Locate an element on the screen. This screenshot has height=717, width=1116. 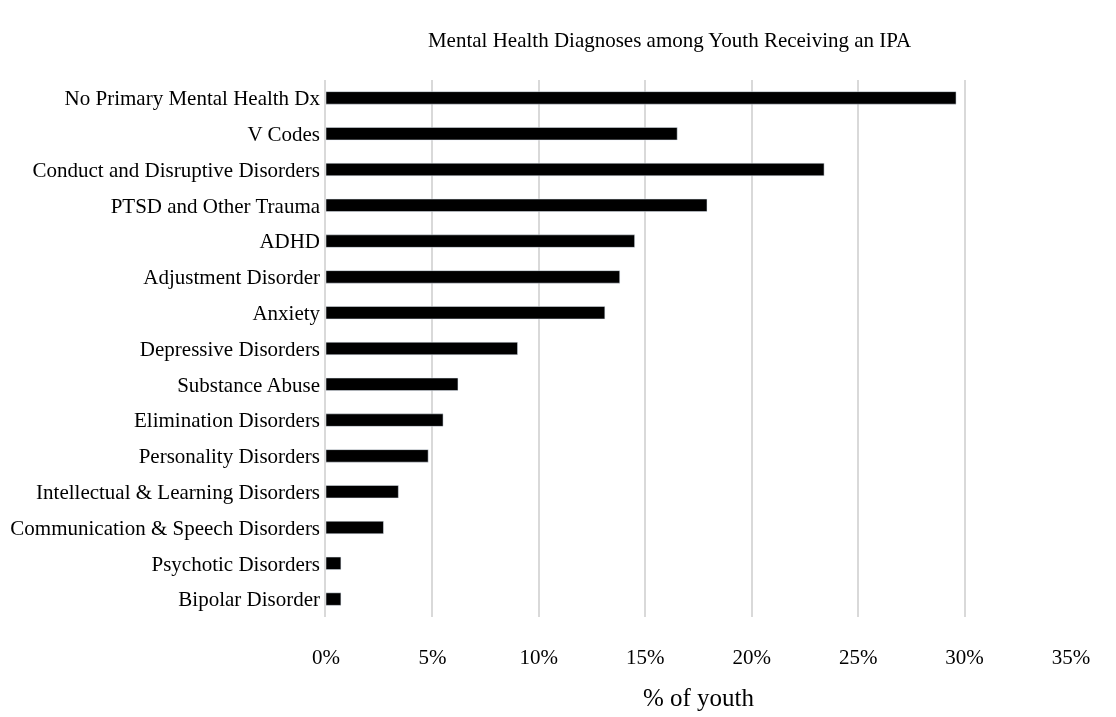
chart-title: Mental Health Diagnoses among Youth Receiving an IPA is located at coordinates (670, 39).